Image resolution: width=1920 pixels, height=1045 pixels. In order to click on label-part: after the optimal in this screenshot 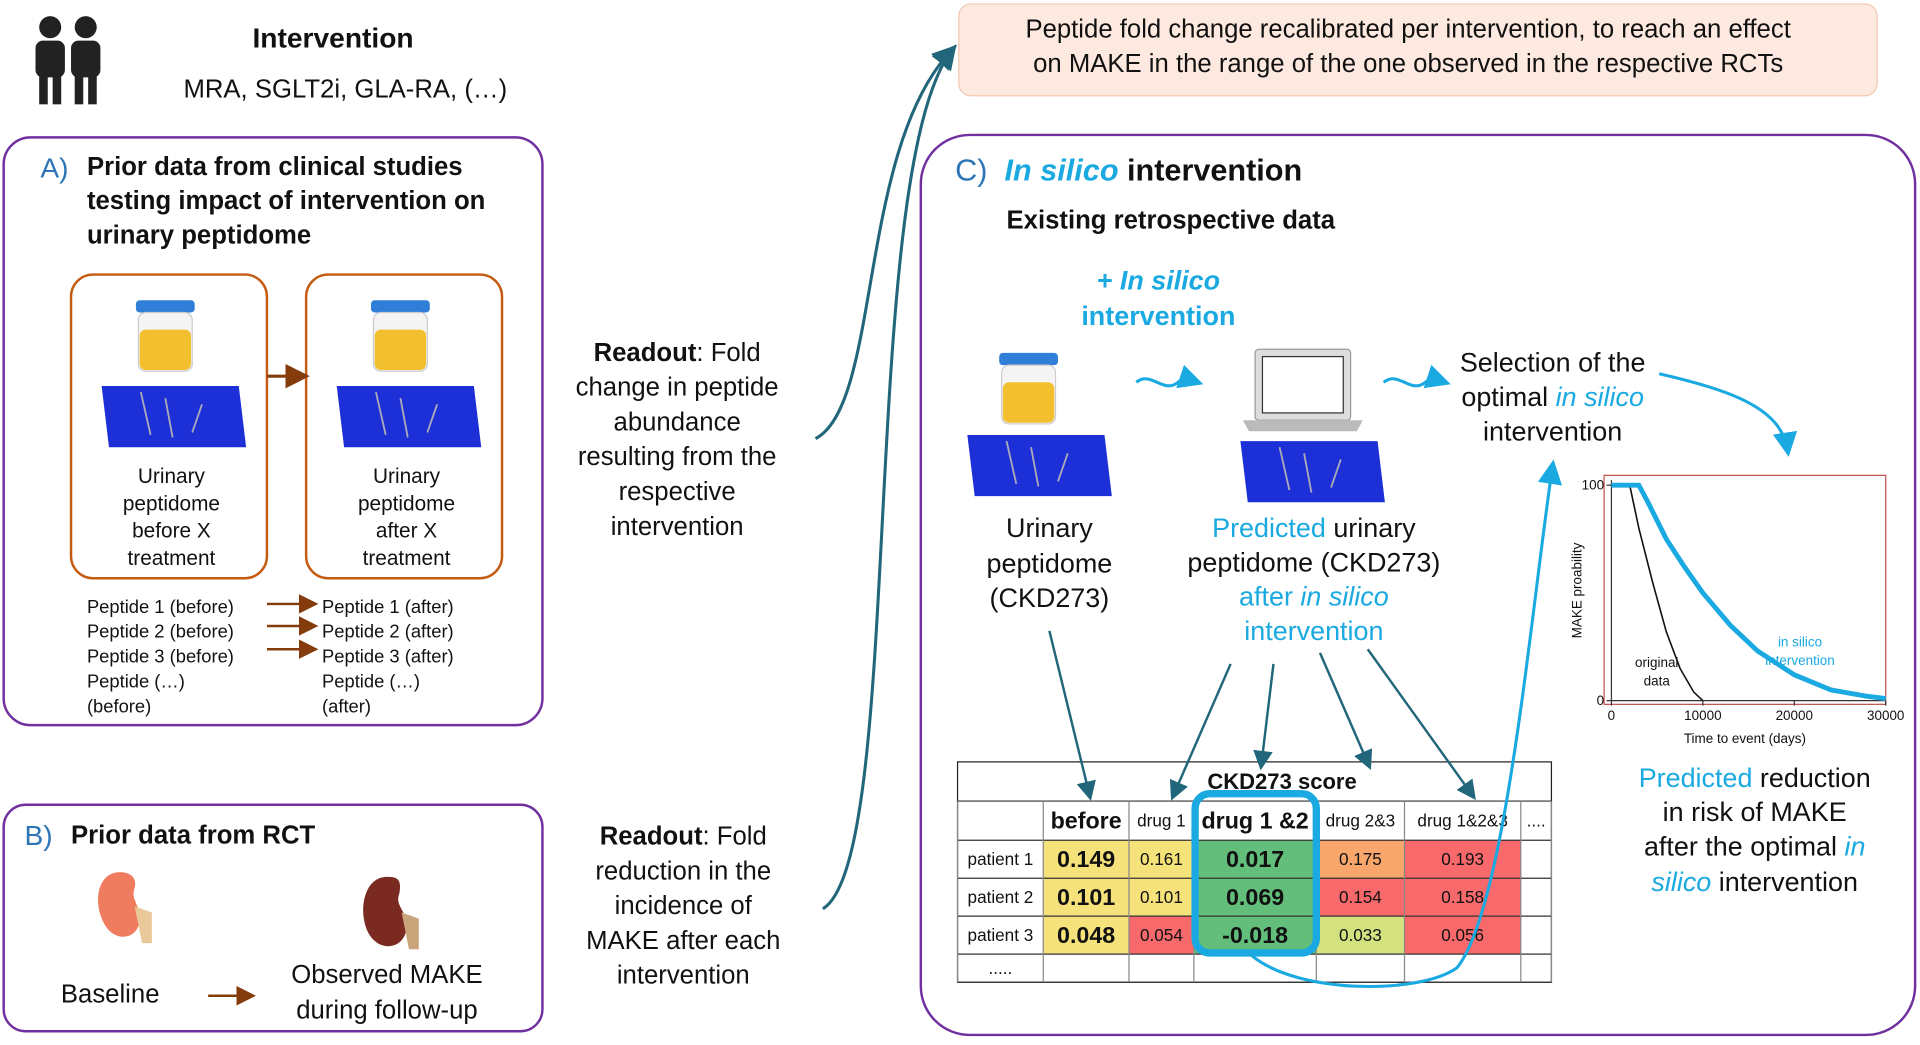, I will do `click(1744, 846)`.